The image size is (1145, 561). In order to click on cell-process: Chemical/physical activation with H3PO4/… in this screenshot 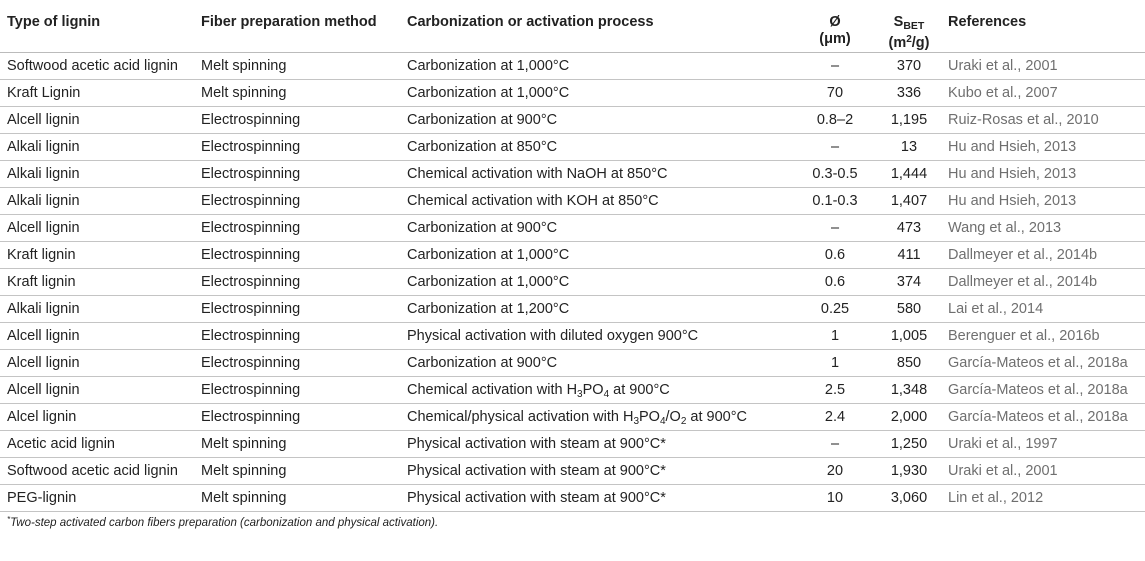, I will do `click(603, 417)`.